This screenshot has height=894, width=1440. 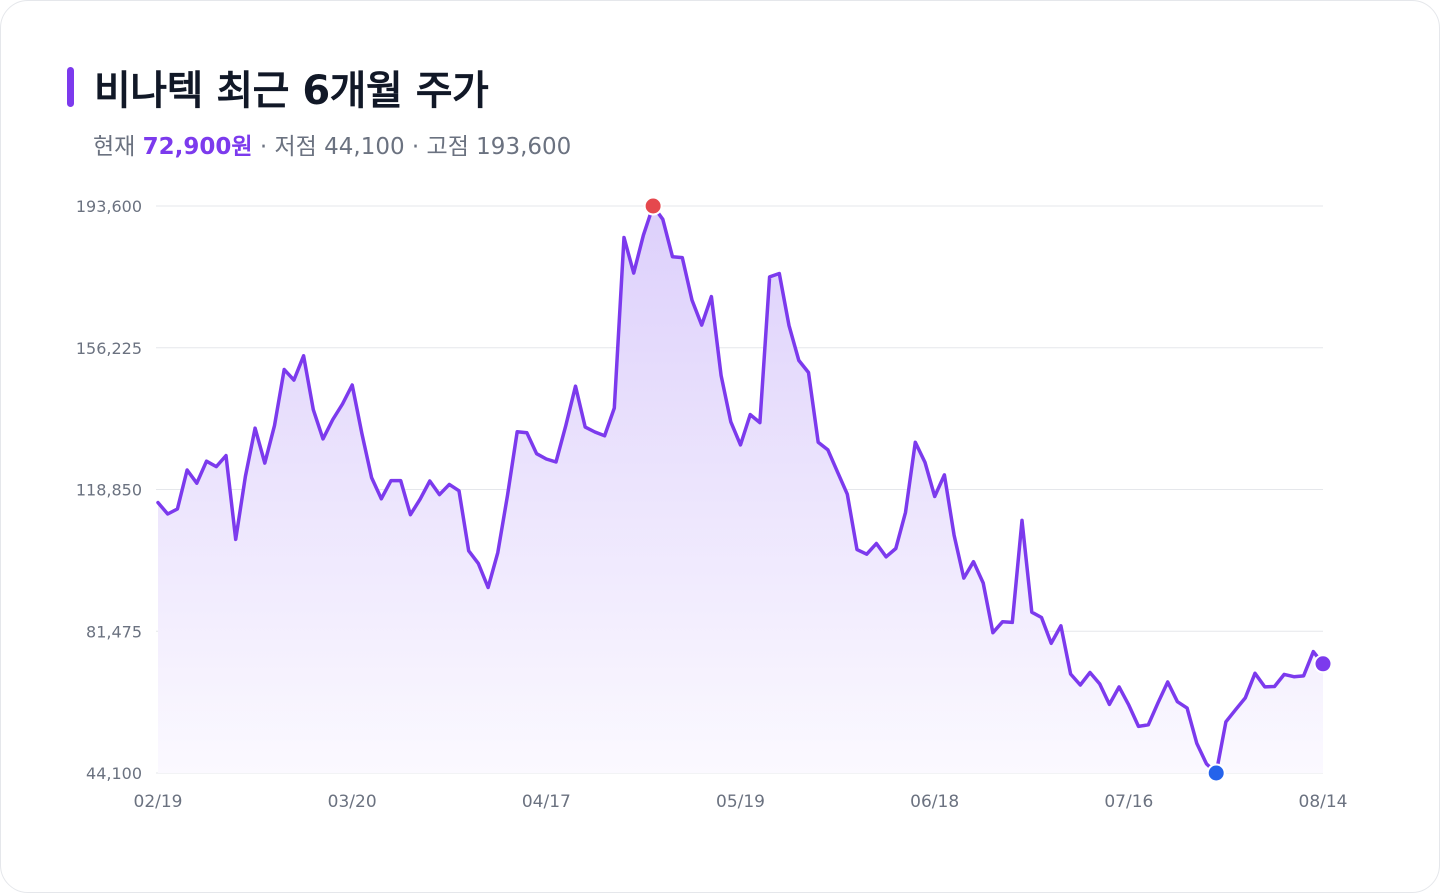 What do you see at coordinates (70, 87) in the screenshot?
I see `title-accent-bar` at bounding box center [70, 87].